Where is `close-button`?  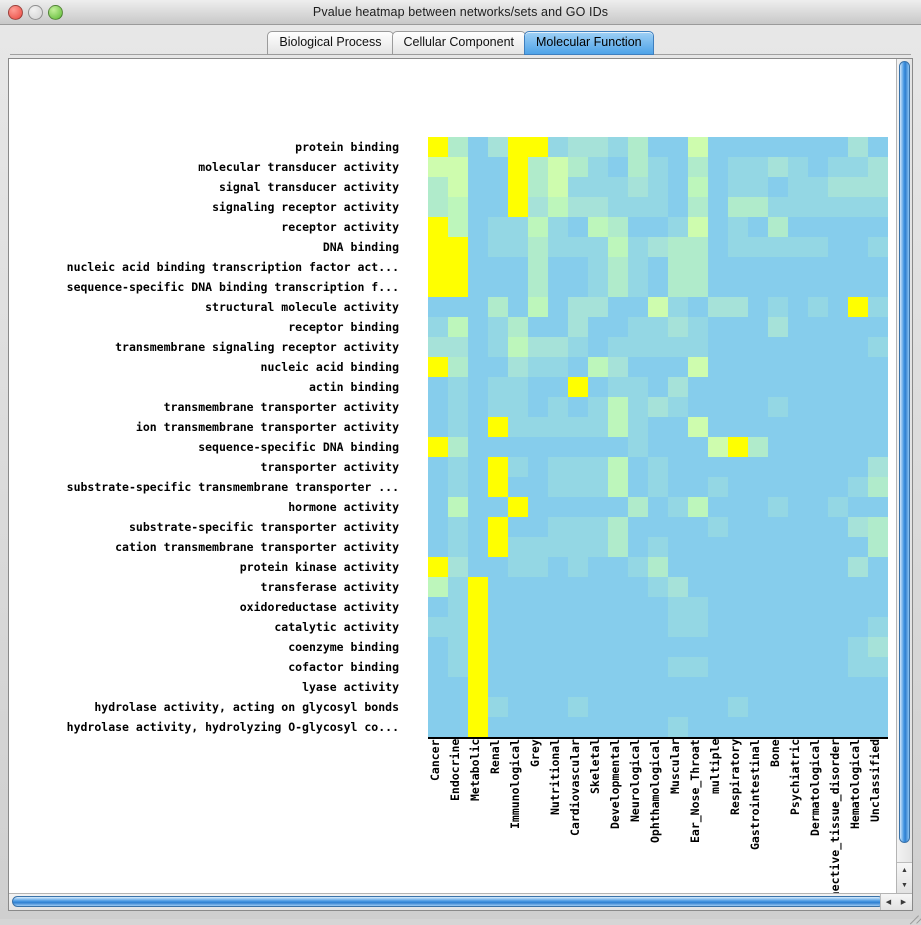 close-button is located at coordinates (15, 12).